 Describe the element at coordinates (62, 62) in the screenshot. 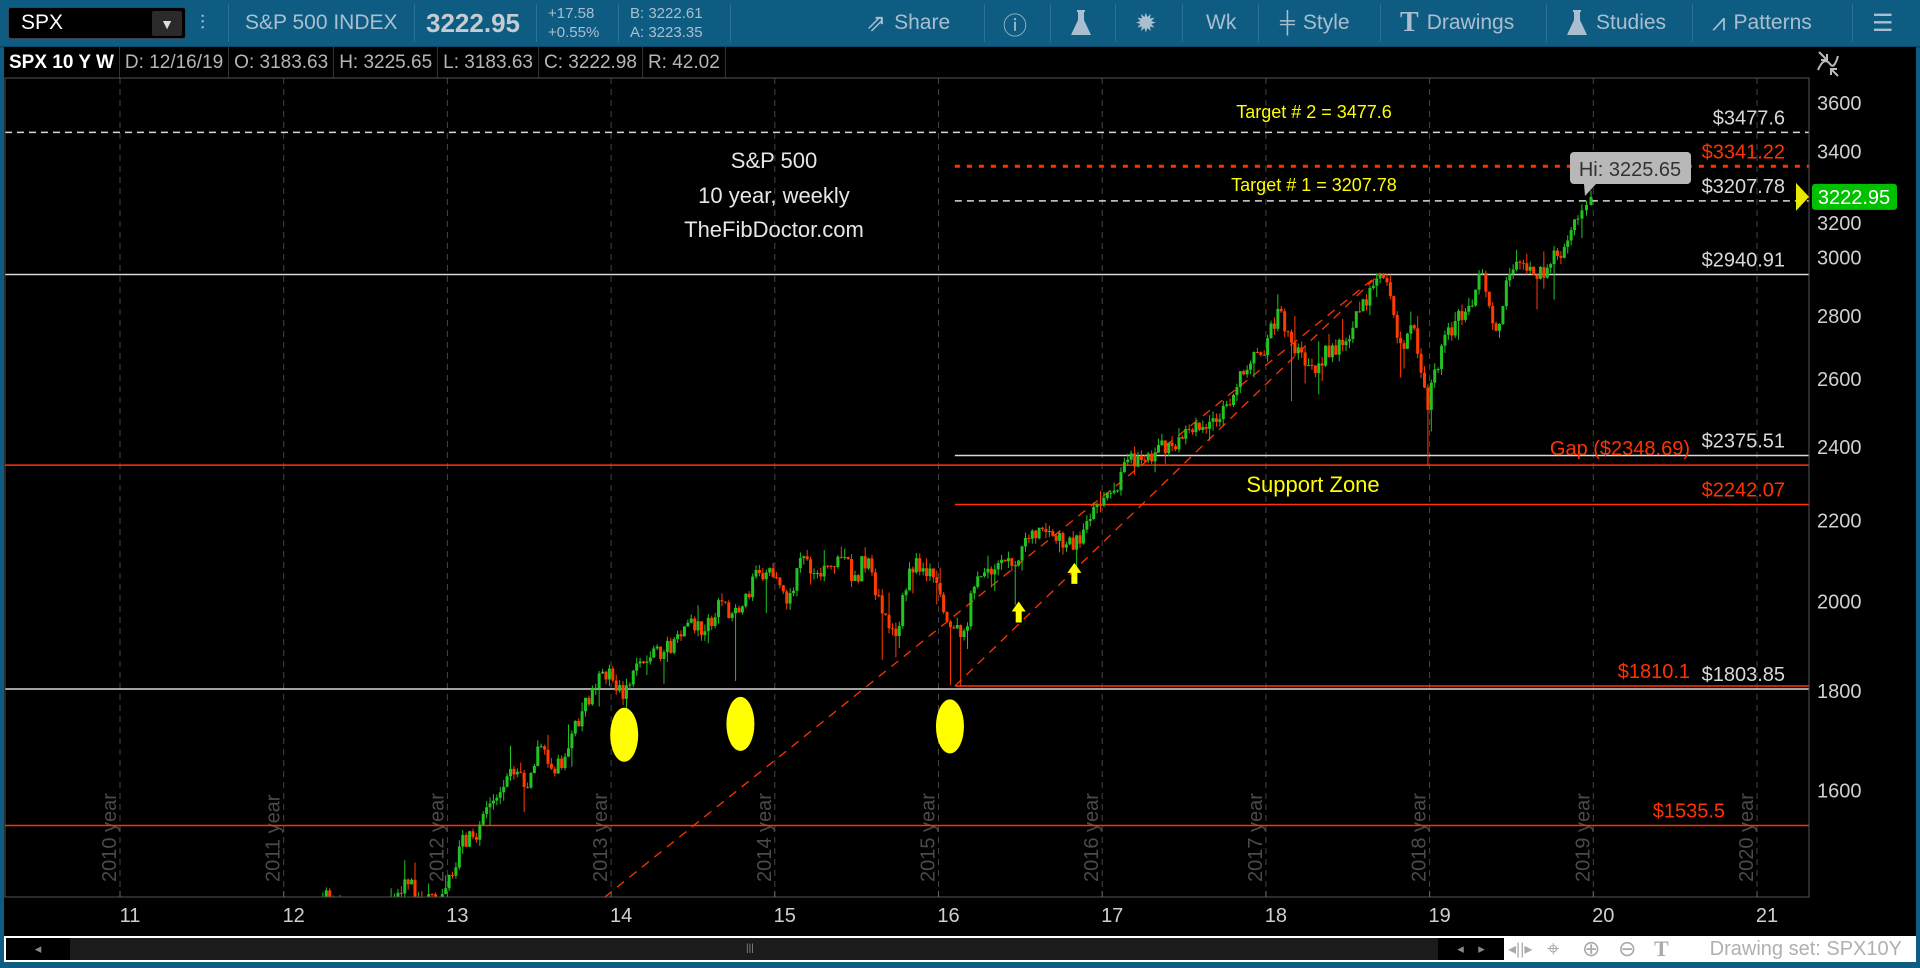

I see `chart-title: SPX 10 Y W` at that location.